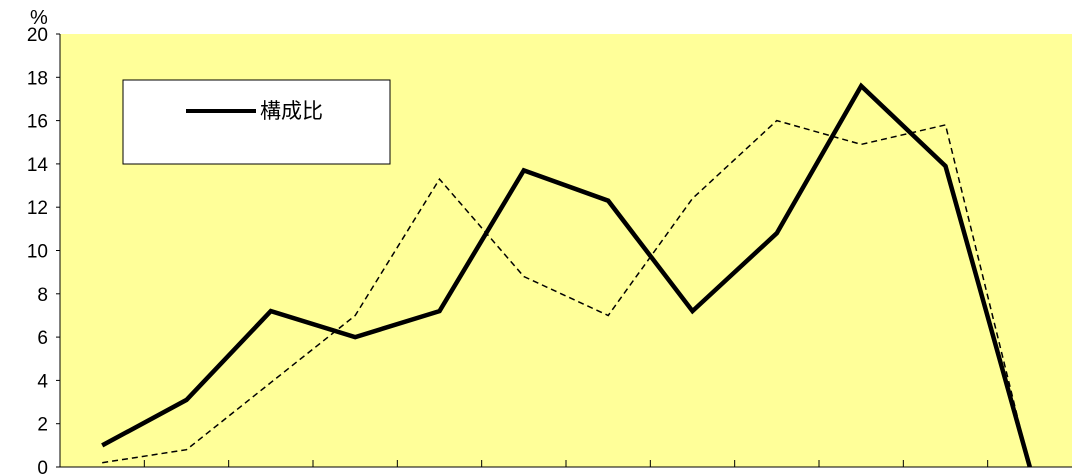 The width and height of the screenshot is (1075, 474). I want to click on y-tick-label: 4, so click(42, 381).